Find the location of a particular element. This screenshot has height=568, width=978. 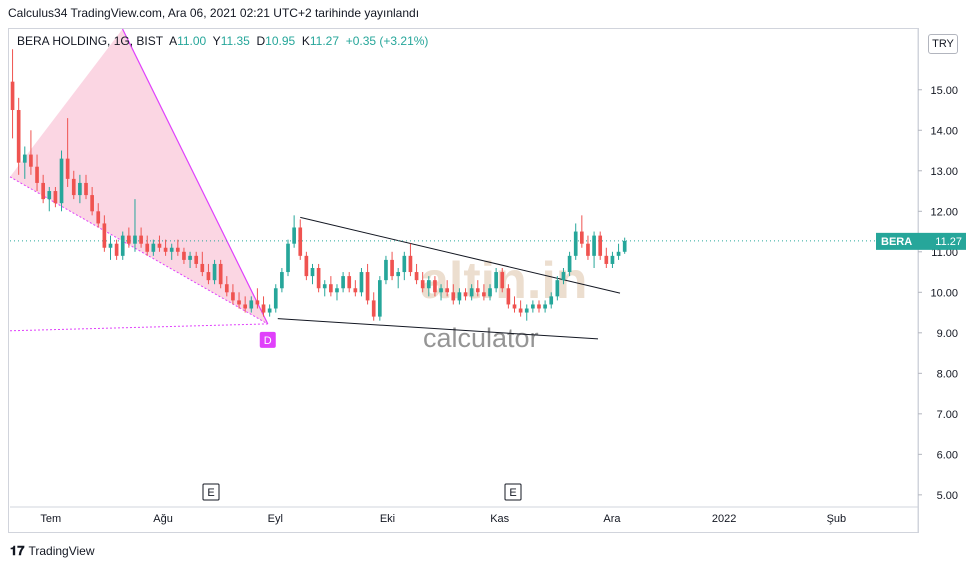

watermark-sub: calculator is located at coordinates (481, 338).